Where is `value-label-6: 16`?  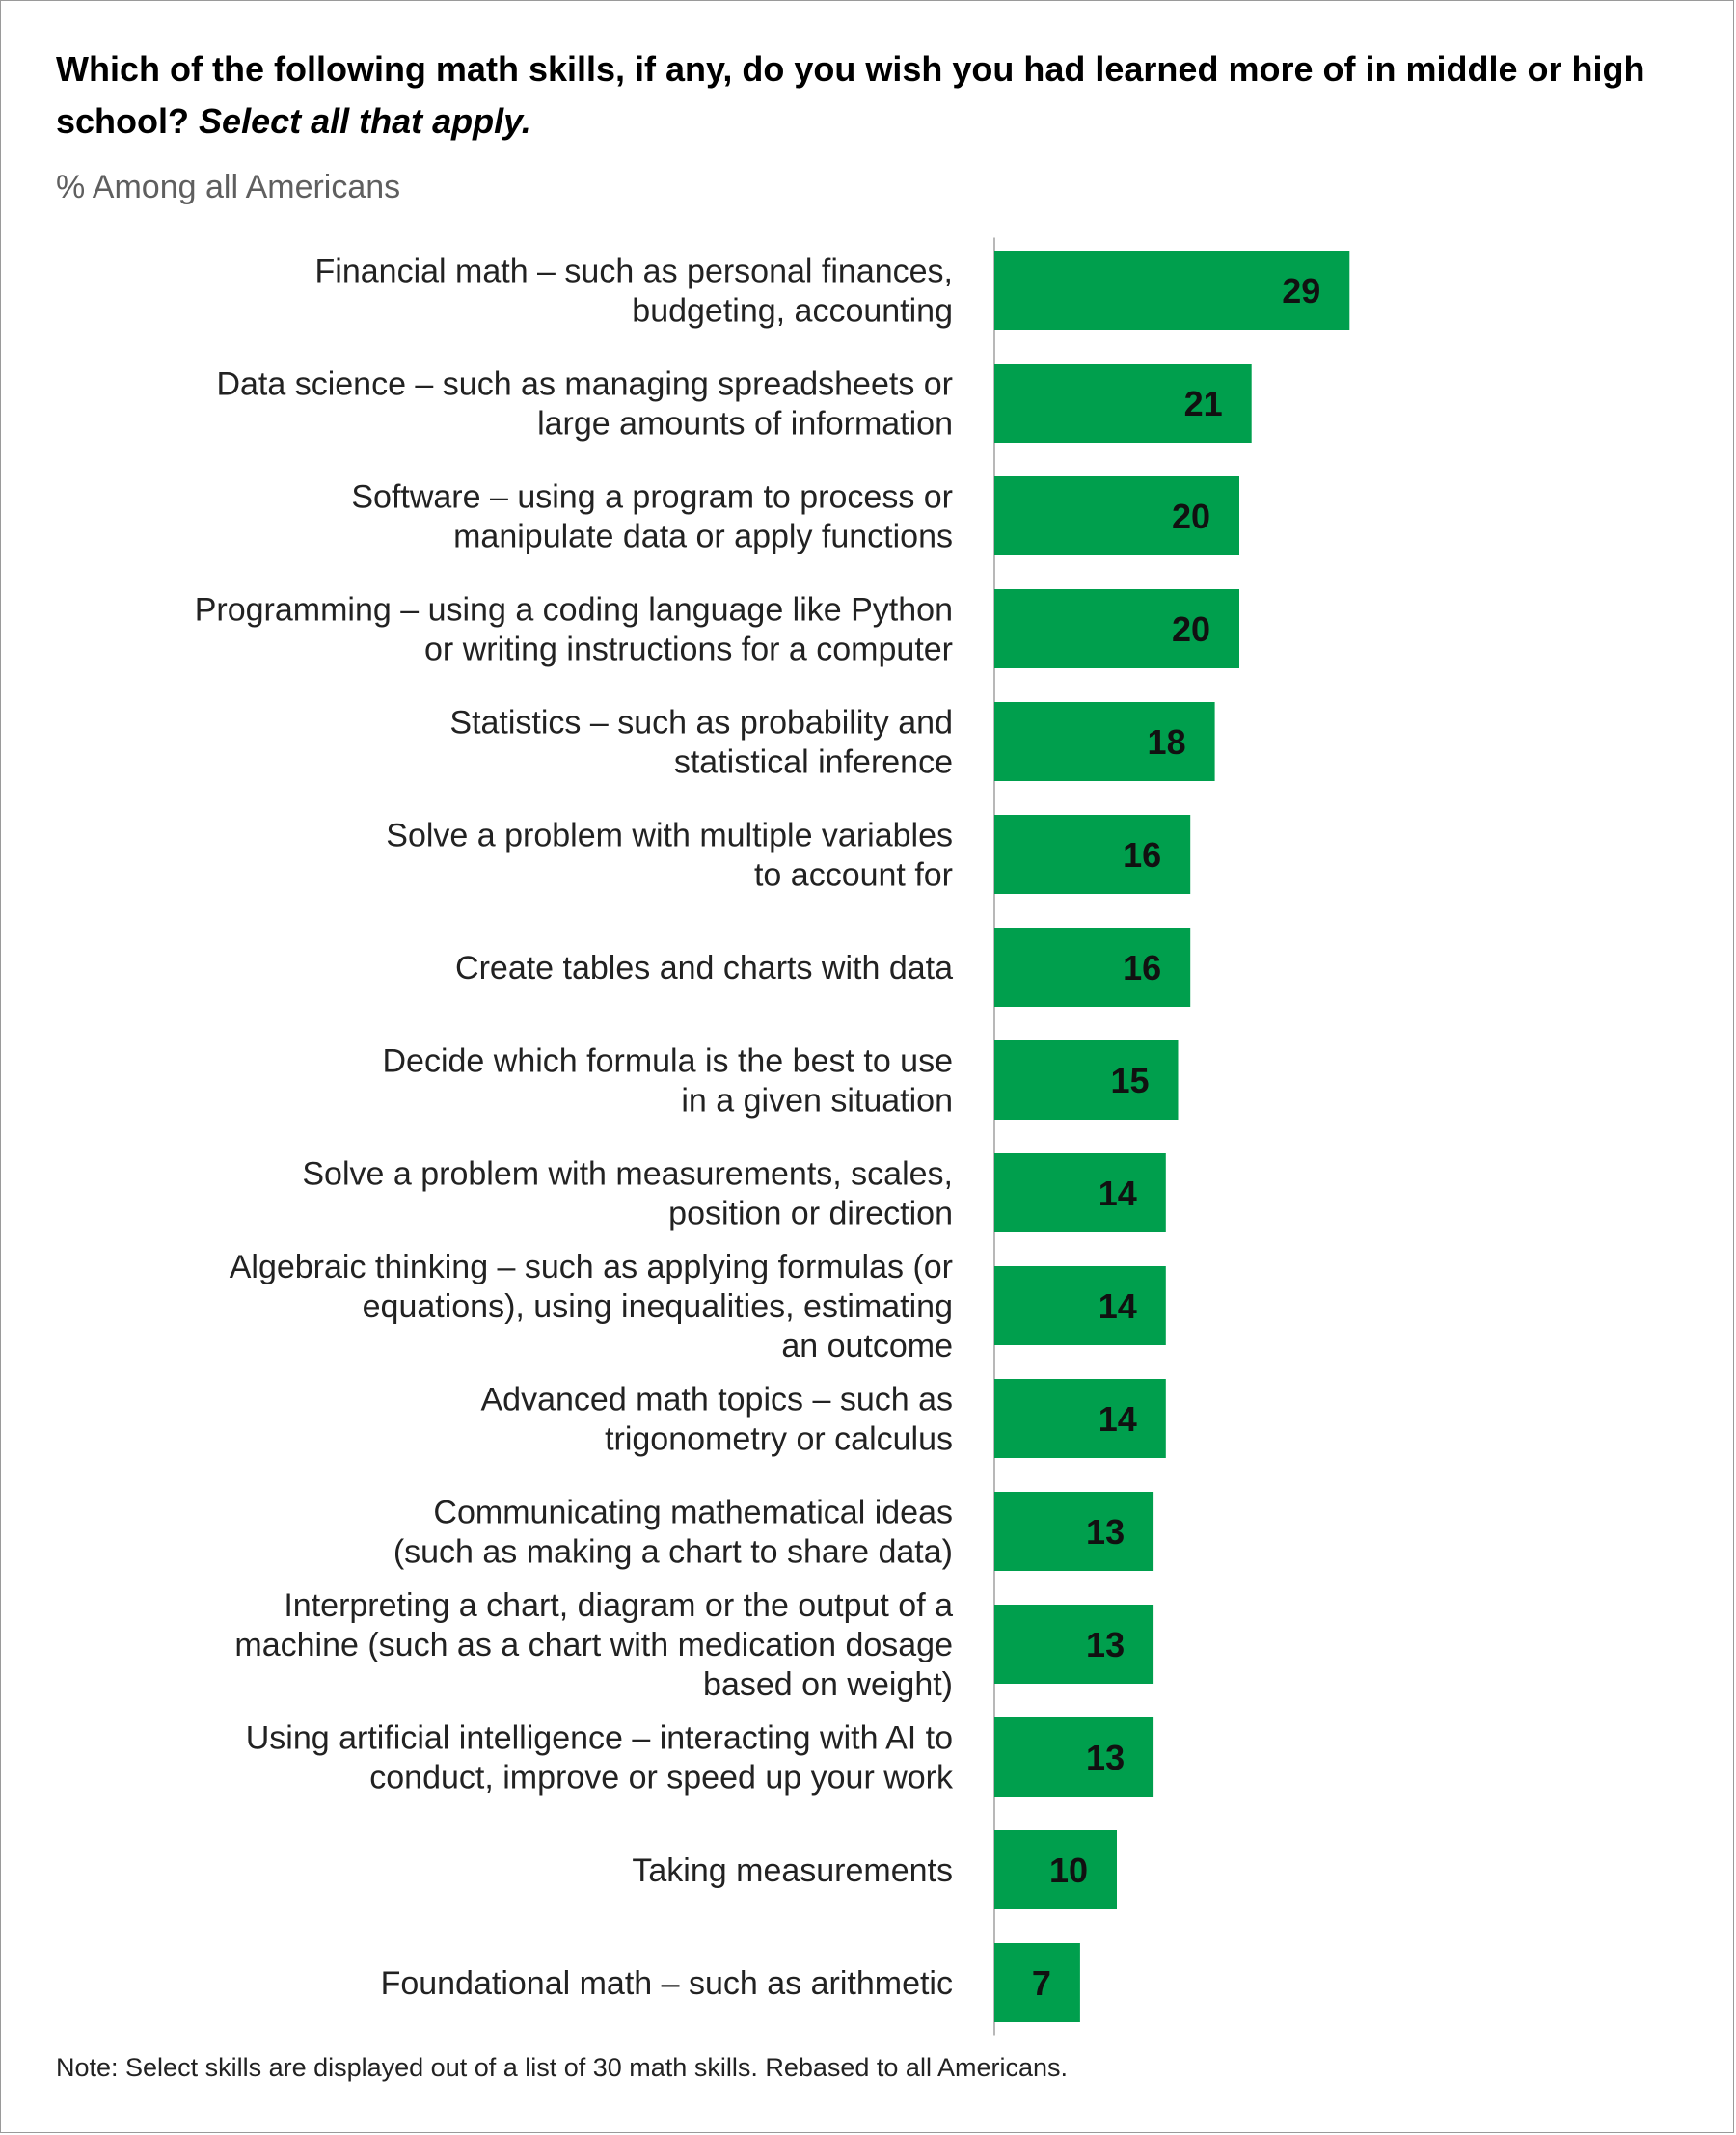
value-label-6: 16 is located at coordinates (1142, 967).